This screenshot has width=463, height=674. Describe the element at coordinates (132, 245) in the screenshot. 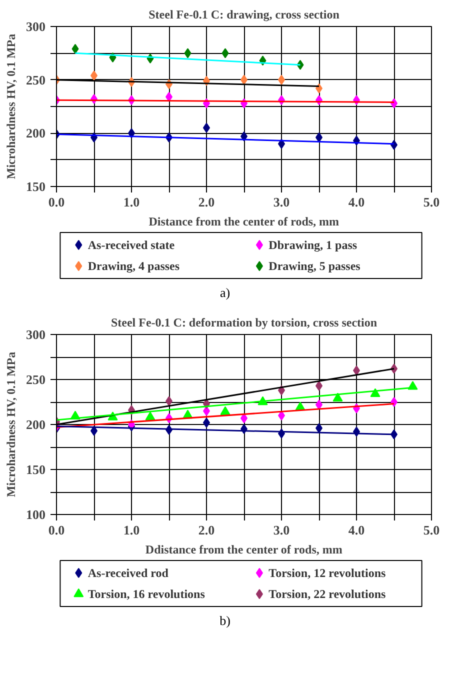

I see `legend-label: As-received state` at that location.